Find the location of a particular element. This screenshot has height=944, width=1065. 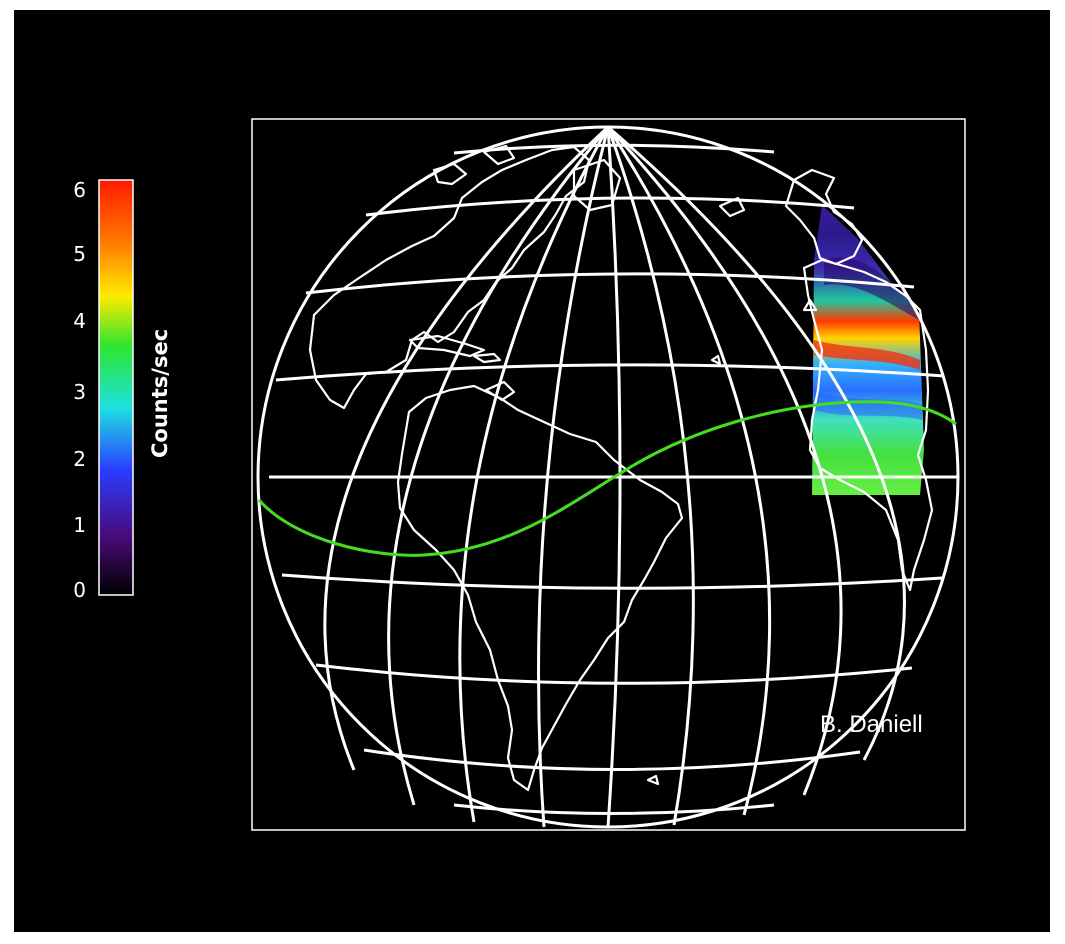

colorbar-tick-0: 0 is located at coordinates (79, 590).